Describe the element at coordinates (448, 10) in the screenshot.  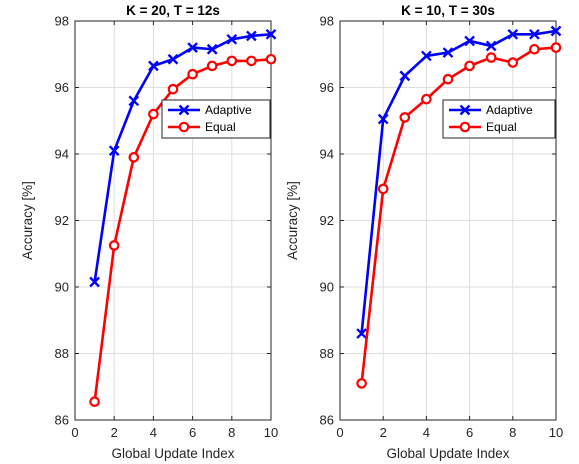
I see `chart-title: K = 10, T = 30s` at that location.